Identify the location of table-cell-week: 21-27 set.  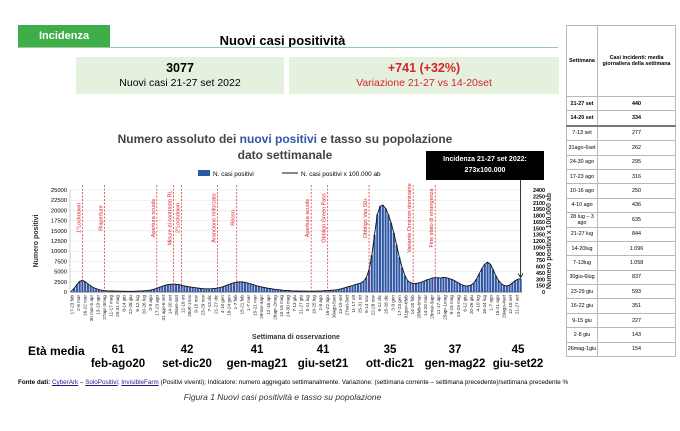
(582, 103).